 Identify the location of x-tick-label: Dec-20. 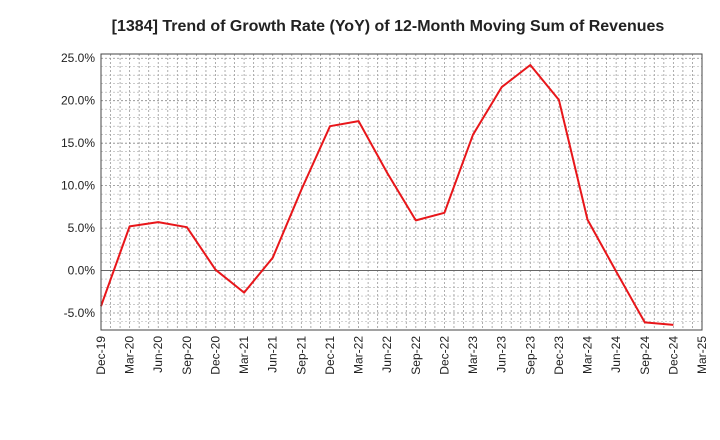
(215, 355).